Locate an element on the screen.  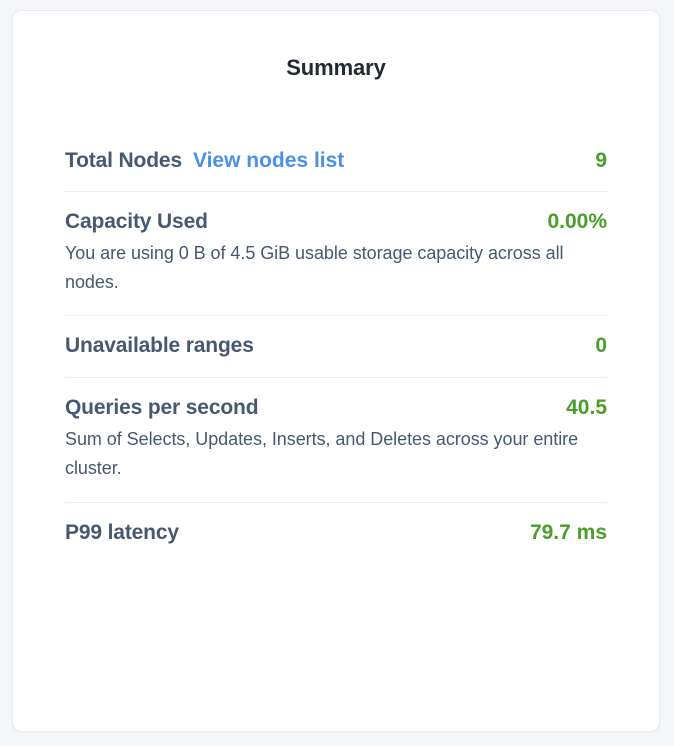
metric-row: Unavailable ranges 0 is located at coordinates (336, 337).